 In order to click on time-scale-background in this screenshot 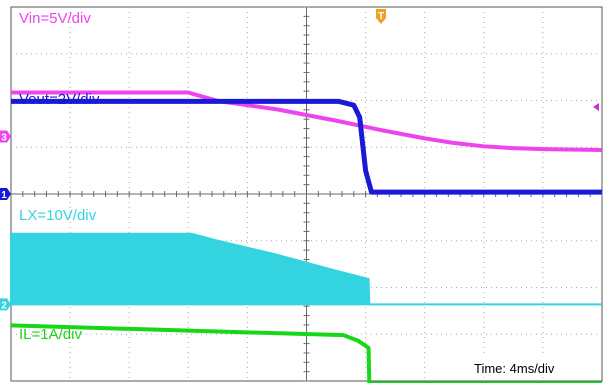, I will do `click(526, 367)`.